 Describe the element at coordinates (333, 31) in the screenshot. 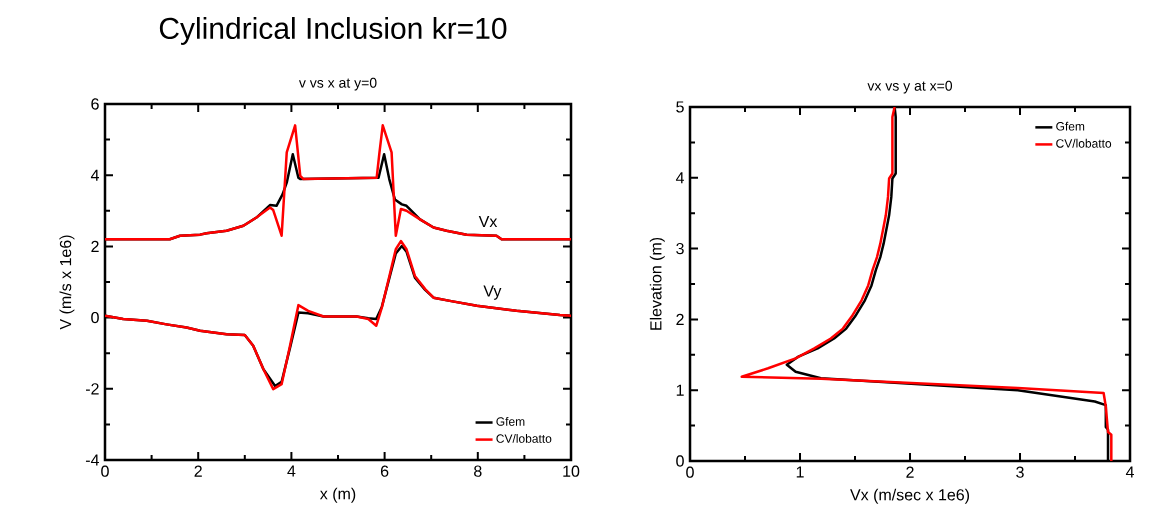

I see `chart-title: Cylindrical Inclusion kr=10` at that location.